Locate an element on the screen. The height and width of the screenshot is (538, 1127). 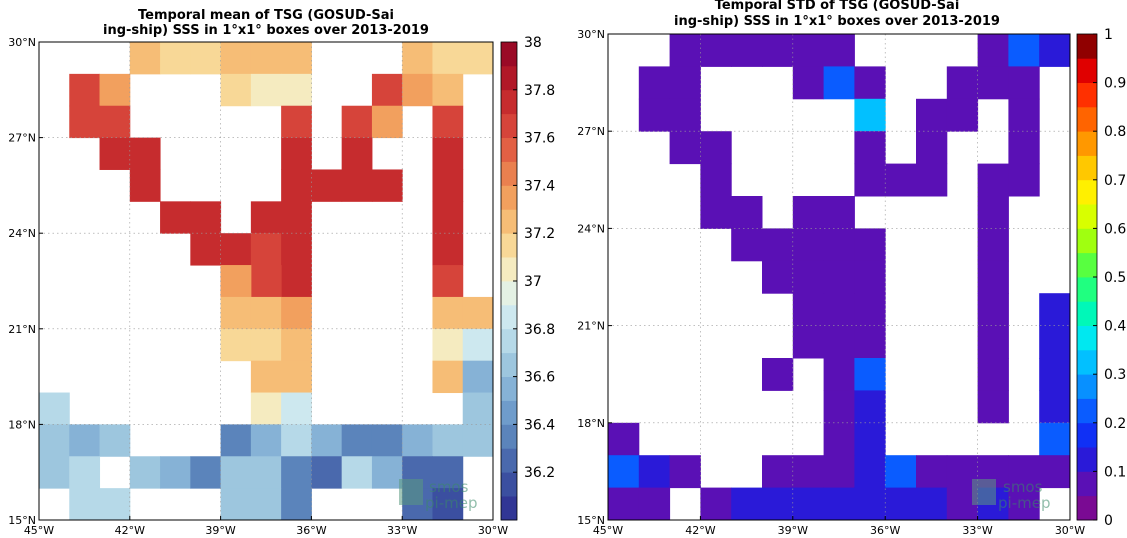
left-watermark-line2: pi-mep is located at coordinates (451, 503).